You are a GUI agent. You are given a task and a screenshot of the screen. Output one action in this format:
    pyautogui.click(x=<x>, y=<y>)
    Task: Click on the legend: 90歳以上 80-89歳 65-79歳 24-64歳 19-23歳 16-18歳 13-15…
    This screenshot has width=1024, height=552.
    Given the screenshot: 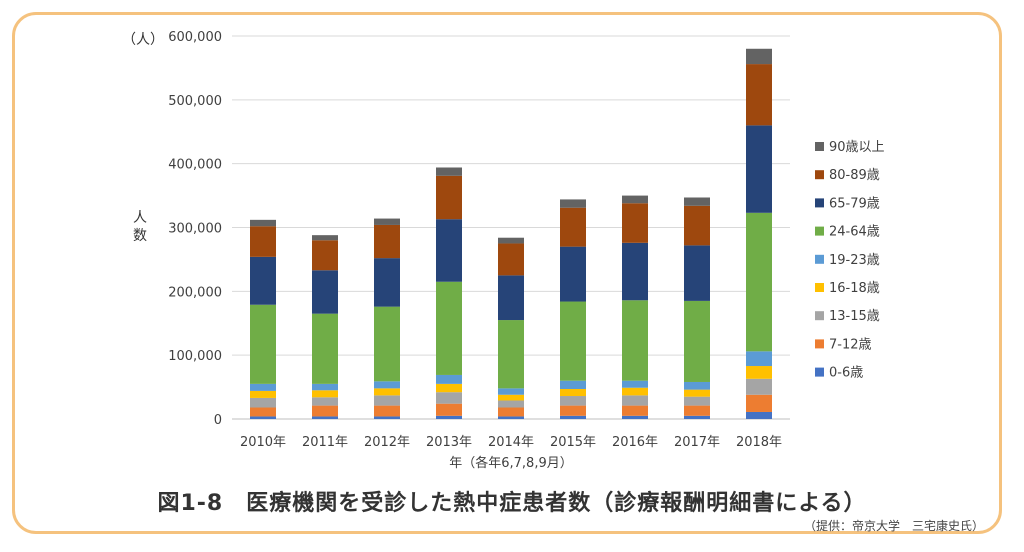 What is the action you would take?
    pyautogui.click(x=850, y=260)
    